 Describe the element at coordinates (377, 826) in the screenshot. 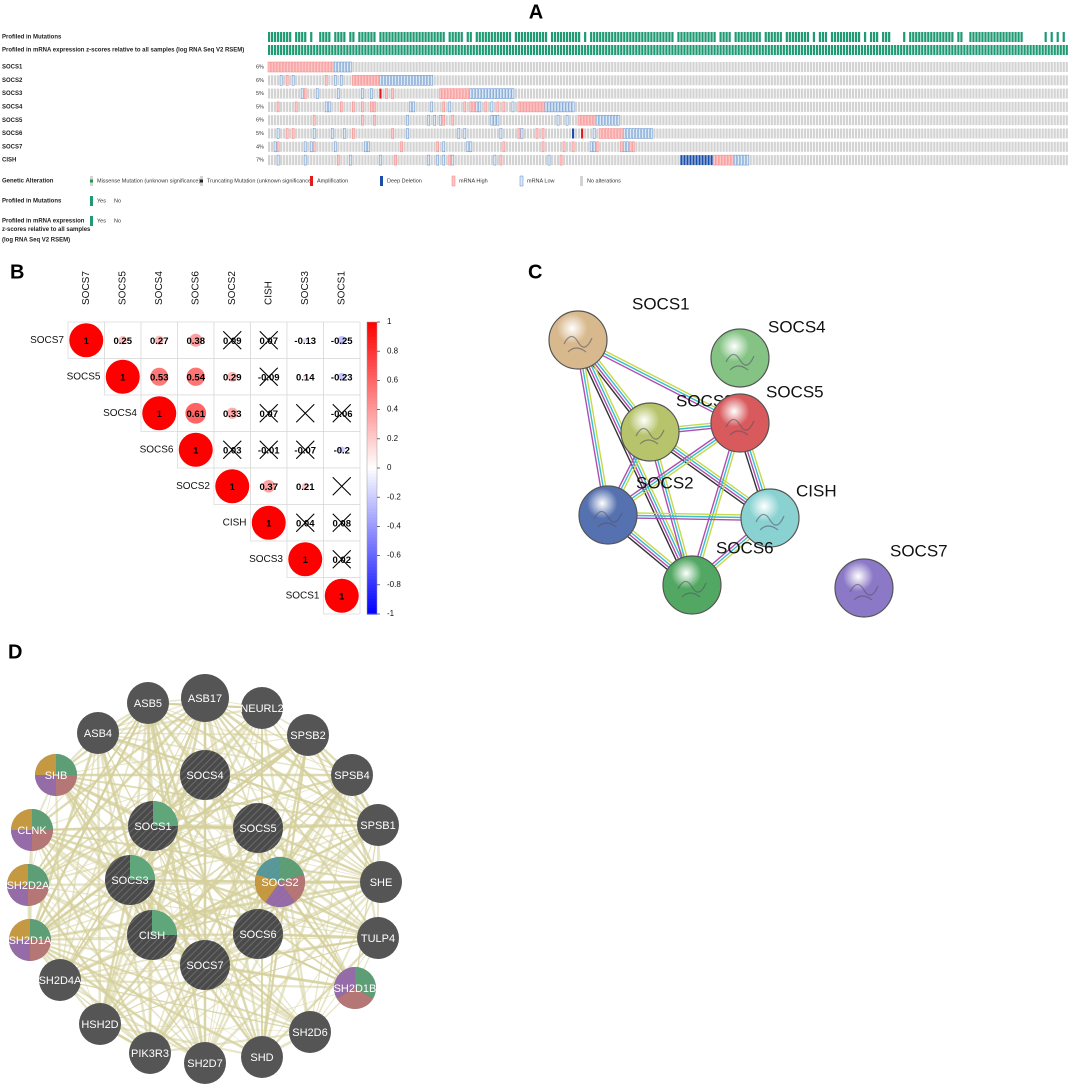

I see `gene-label: SPSB1` at that location.